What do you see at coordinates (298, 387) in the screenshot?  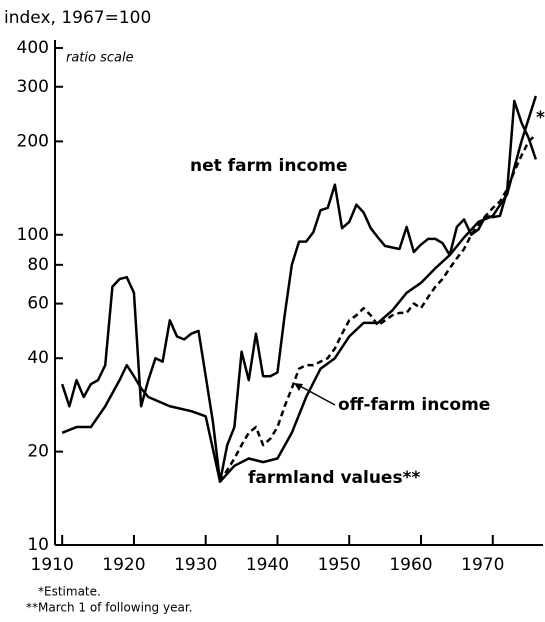 I see `arrowhead` at bounding box center [298, 387].